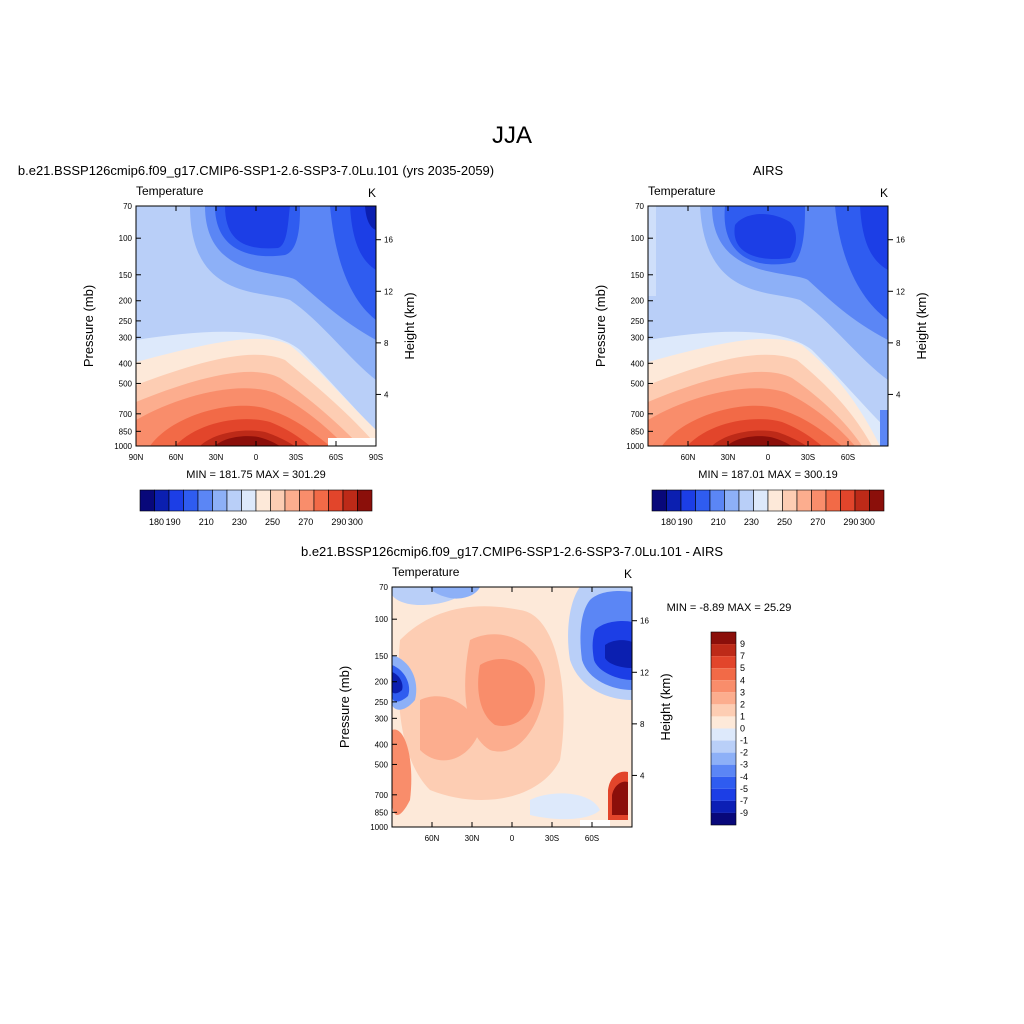 The height and width of the screenshot is (1024, 1024). I want to click on colorbar-label: -2, so click(744, 753).